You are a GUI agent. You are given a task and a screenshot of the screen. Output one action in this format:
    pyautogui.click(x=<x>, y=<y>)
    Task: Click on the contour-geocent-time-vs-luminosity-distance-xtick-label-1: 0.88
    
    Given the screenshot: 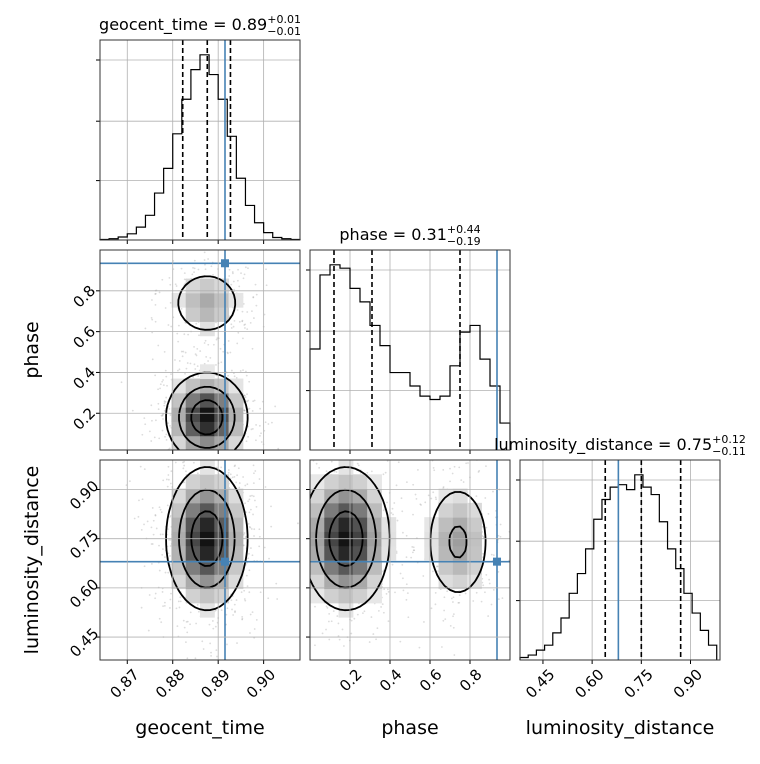 What is the action you would take?
    pyautogui.click(x=170, y=684)
    